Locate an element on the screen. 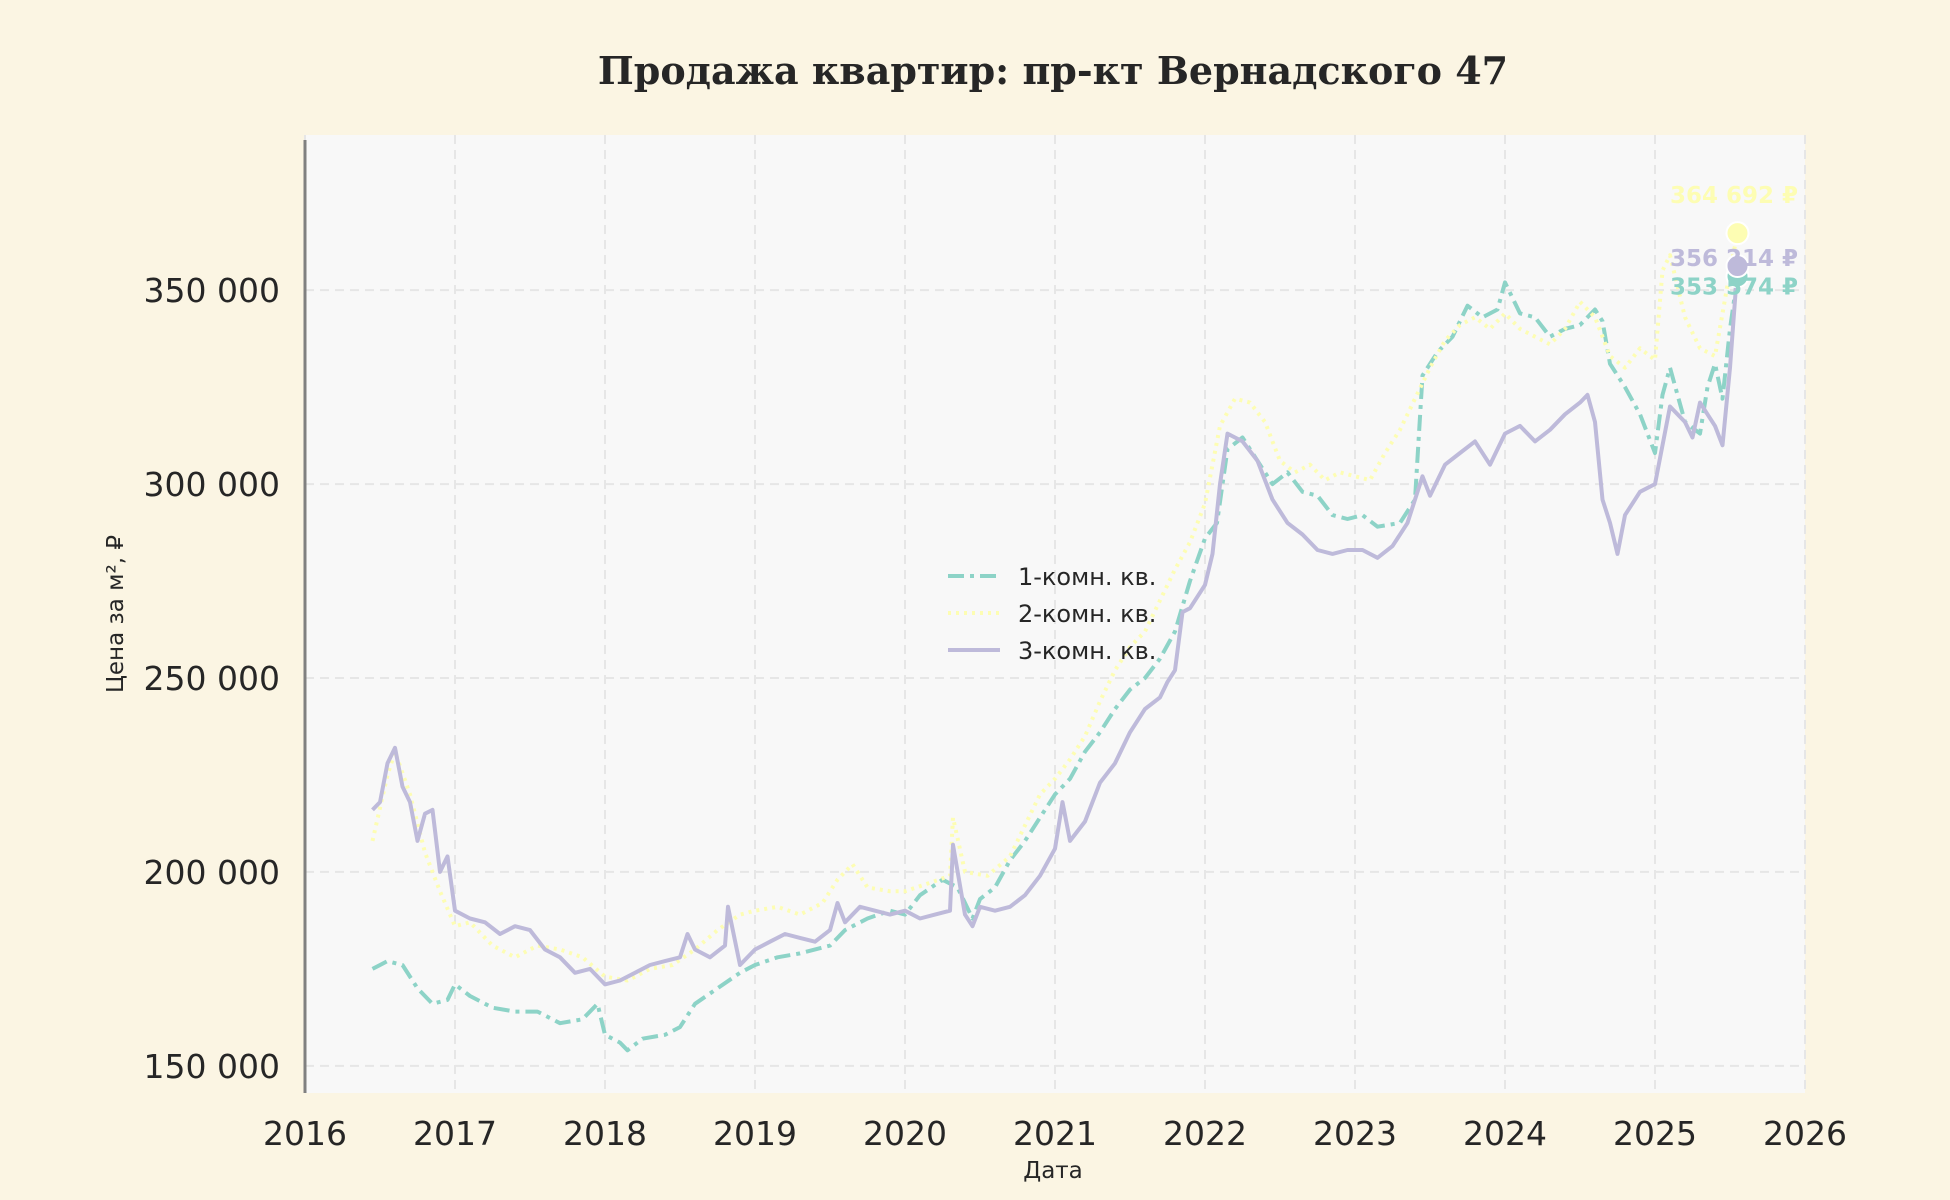 This screenshot has height=1200, width=1950. y-axis-label: Цена за м², ₽ is located at coordinates (116, 614).